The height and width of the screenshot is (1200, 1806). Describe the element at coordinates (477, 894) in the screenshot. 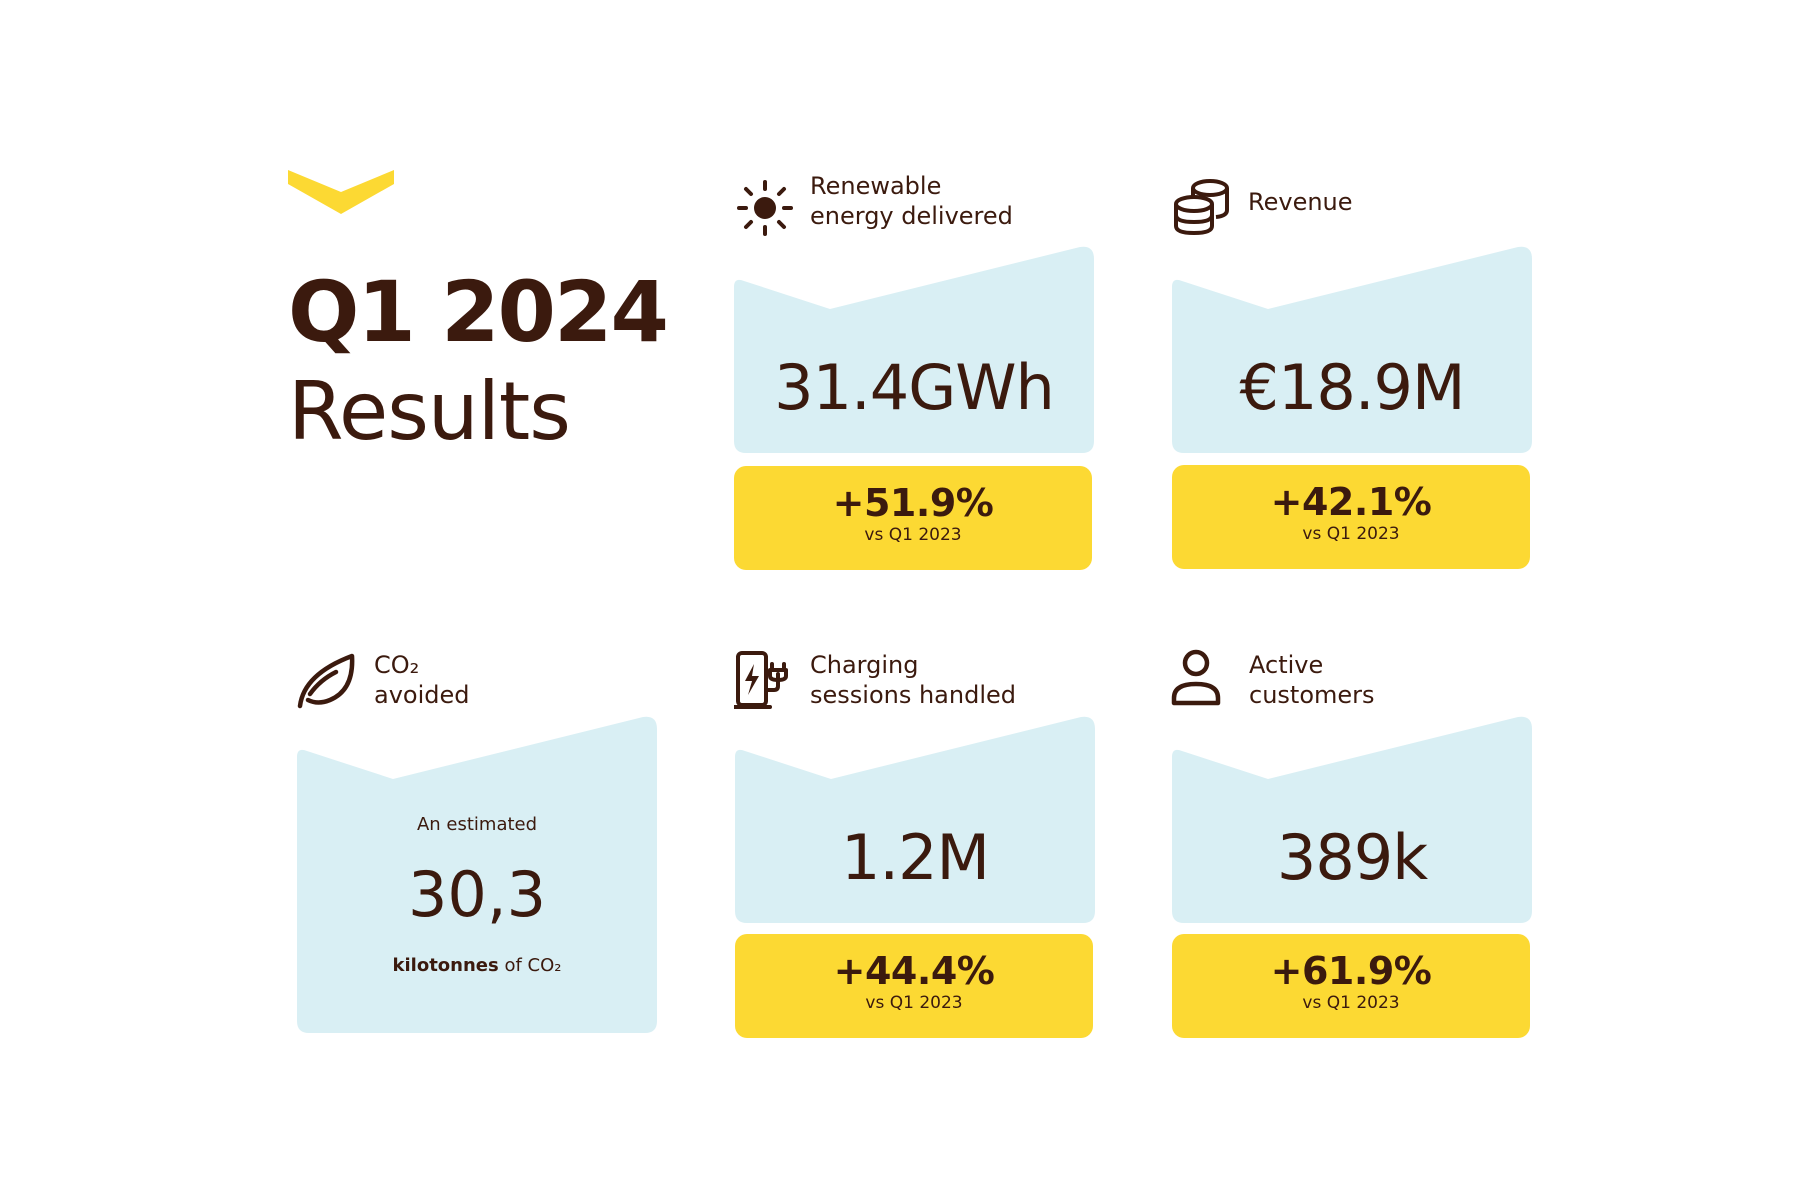

I see `co2-value: 30,3` at that location.